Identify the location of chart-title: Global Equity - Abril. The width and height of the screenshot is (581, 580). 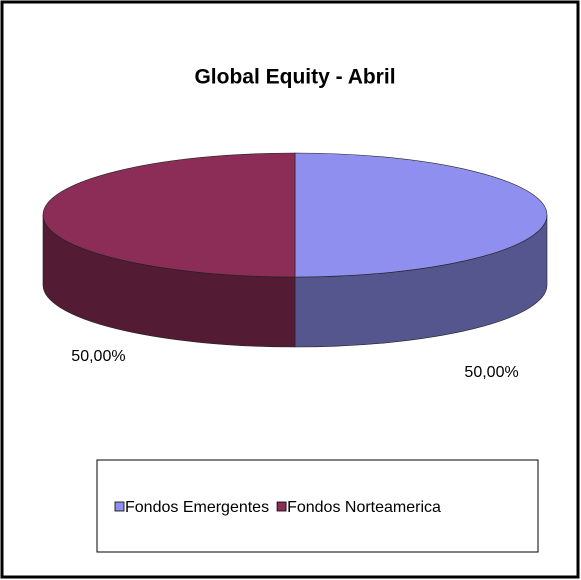
(294, 77).